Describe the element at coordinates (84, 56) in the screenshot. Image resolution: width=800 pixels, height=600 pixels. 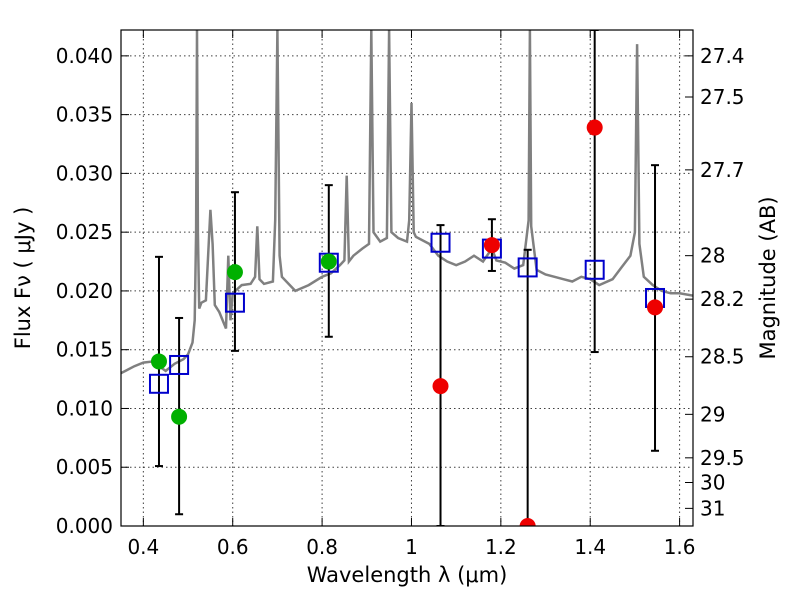
I see `y-tick-label: 0.040` at that location.